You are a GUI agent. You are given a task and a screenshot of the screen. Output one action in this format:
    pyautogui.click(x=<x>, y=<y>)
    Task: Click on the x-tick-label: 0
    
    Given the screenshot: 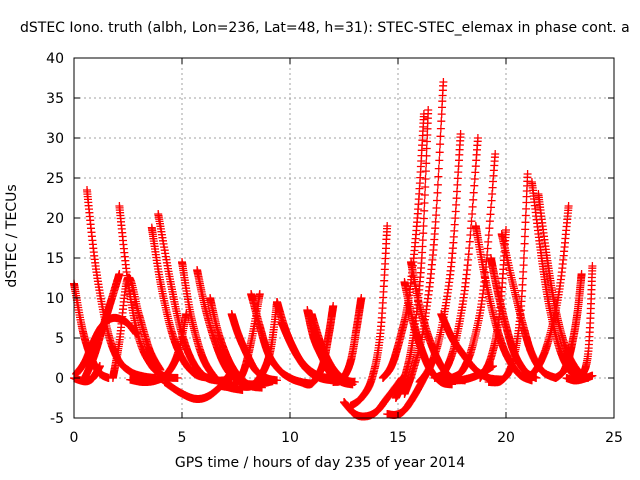 What is the action you would take?
    pyautogui.click(x=74, y=438)
    